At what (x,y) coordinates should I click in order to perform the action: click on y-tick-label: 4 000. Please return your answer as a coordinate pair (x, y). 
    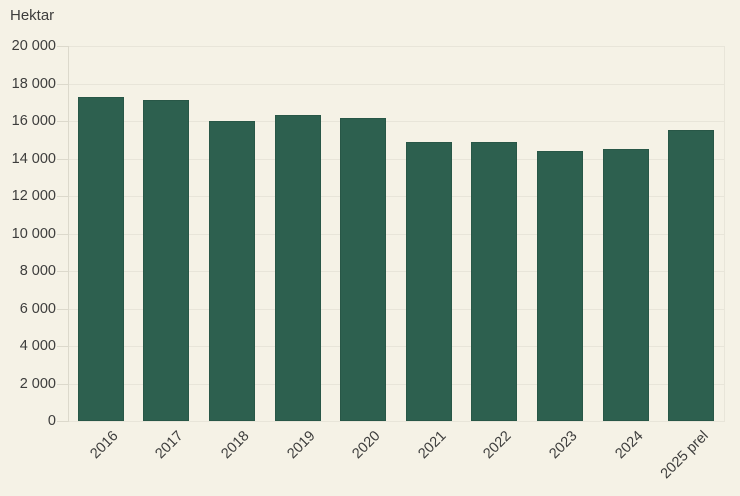
    Looking at the image, I should click on (37, 346).